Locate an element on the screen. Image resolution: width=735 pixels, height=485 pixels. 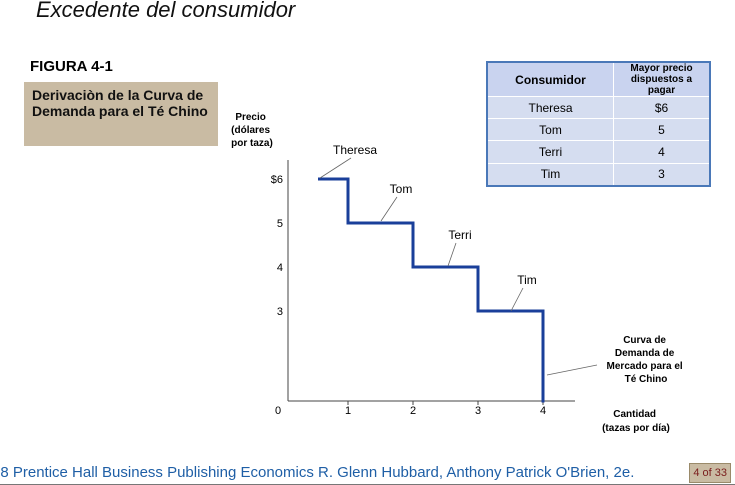
x-tick-label: 4 is located at coordinates (543, 411).